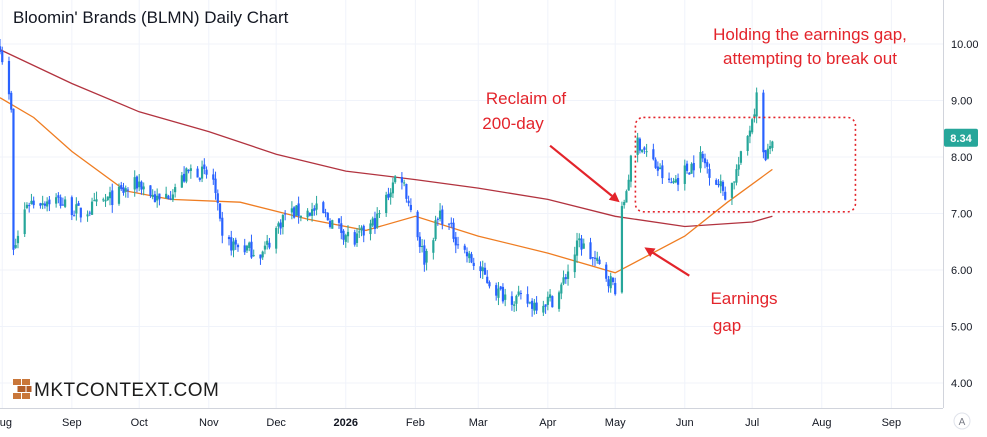 This screenshot has height=437, width=987. I want to click on earnings-gap-annotation-line-1: Earnings, so click(743, 298).